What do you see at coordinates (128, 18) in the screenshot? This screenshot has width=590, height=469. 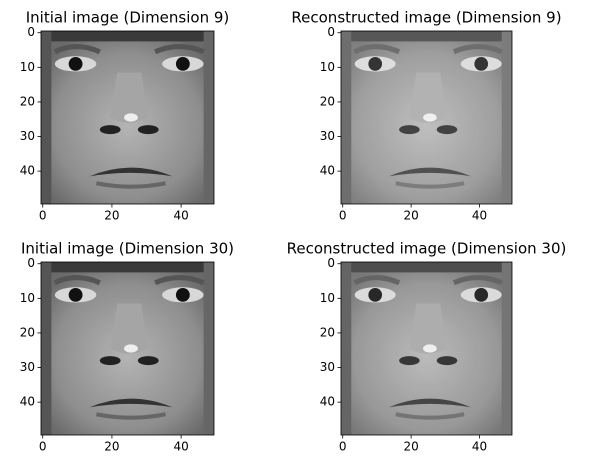 I see `subplot-title: Initial image (Dimension 9)` at bounding box center [128, 18].